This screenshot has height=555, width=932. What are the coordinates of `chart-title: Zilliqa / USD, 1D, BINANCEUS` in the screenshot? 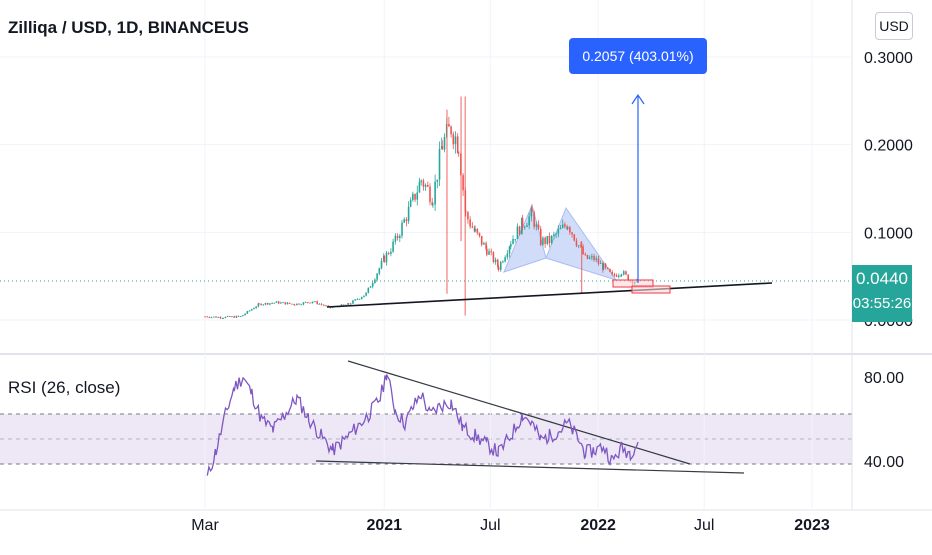 It's located at (128, 27).